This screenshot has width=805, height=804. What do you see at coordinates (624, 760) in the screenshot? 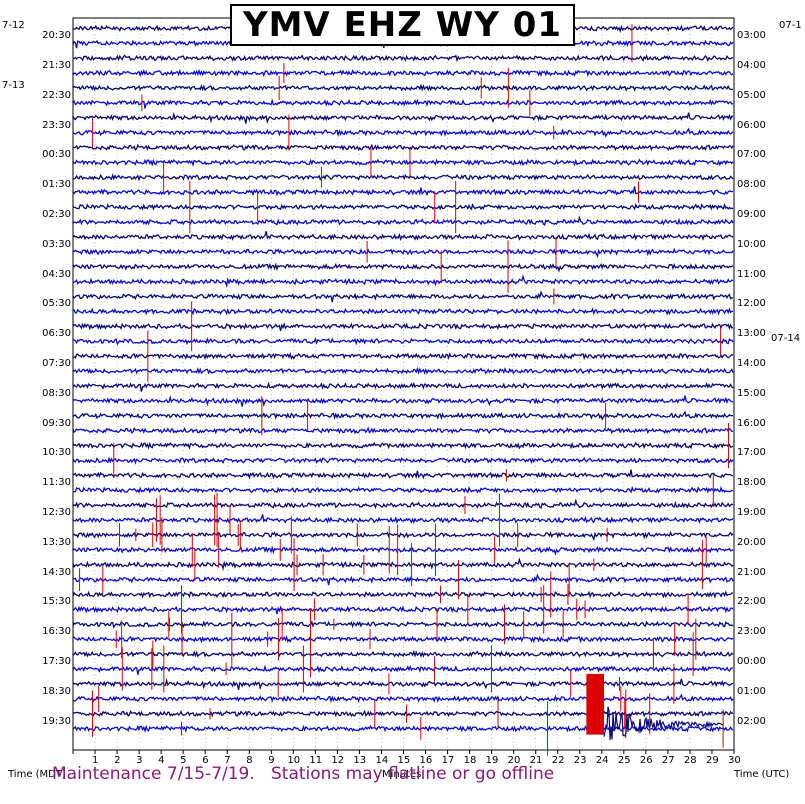
I see `x-tick-label: 25` at bounding box center [624, 760].